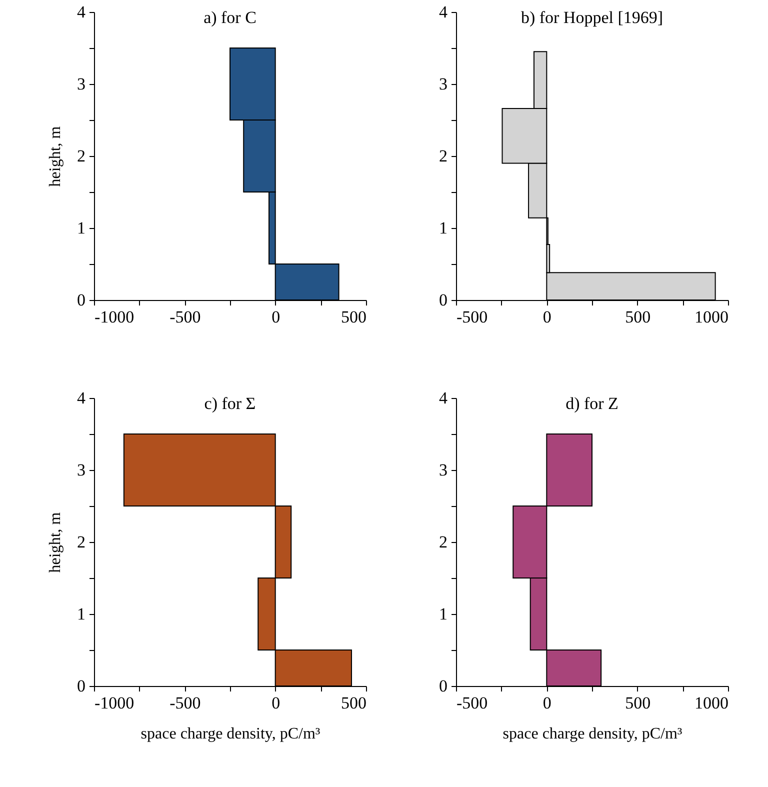 This screenshot has width=768, height=787. What do you see at coordinates (230, 403) in the screenshot?
I see `chart-title: c) for Σ` at bounding box center [230, 403].